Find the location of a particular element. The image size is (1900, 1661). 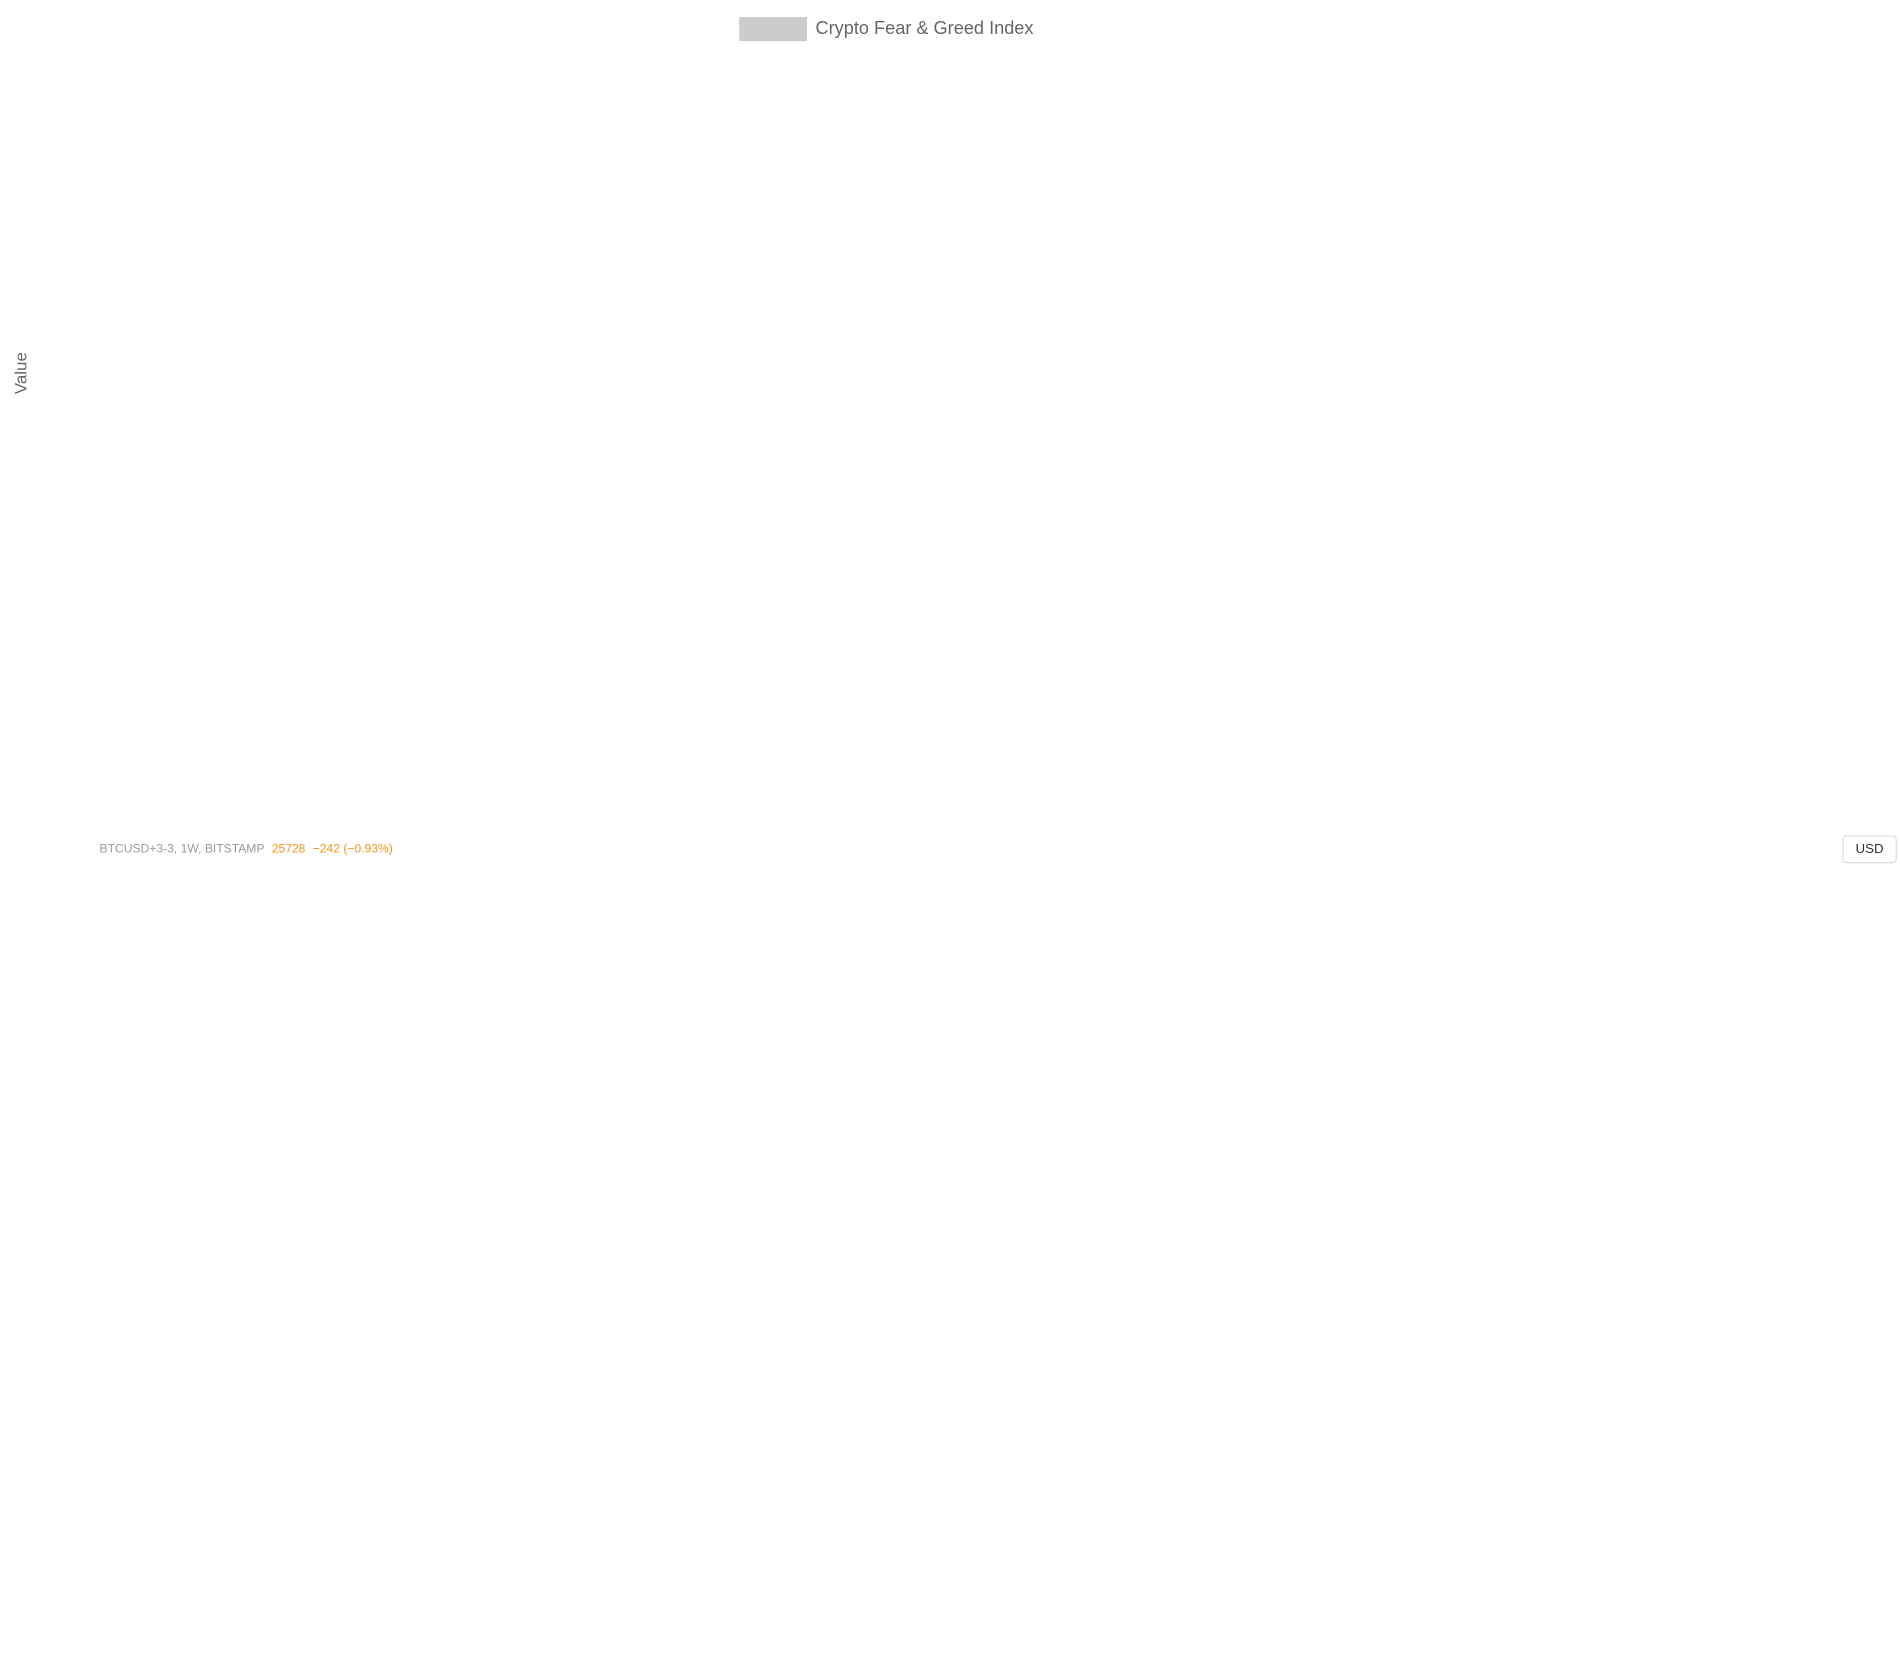

y-axis-label: Value is located at coordinates (20, 373).